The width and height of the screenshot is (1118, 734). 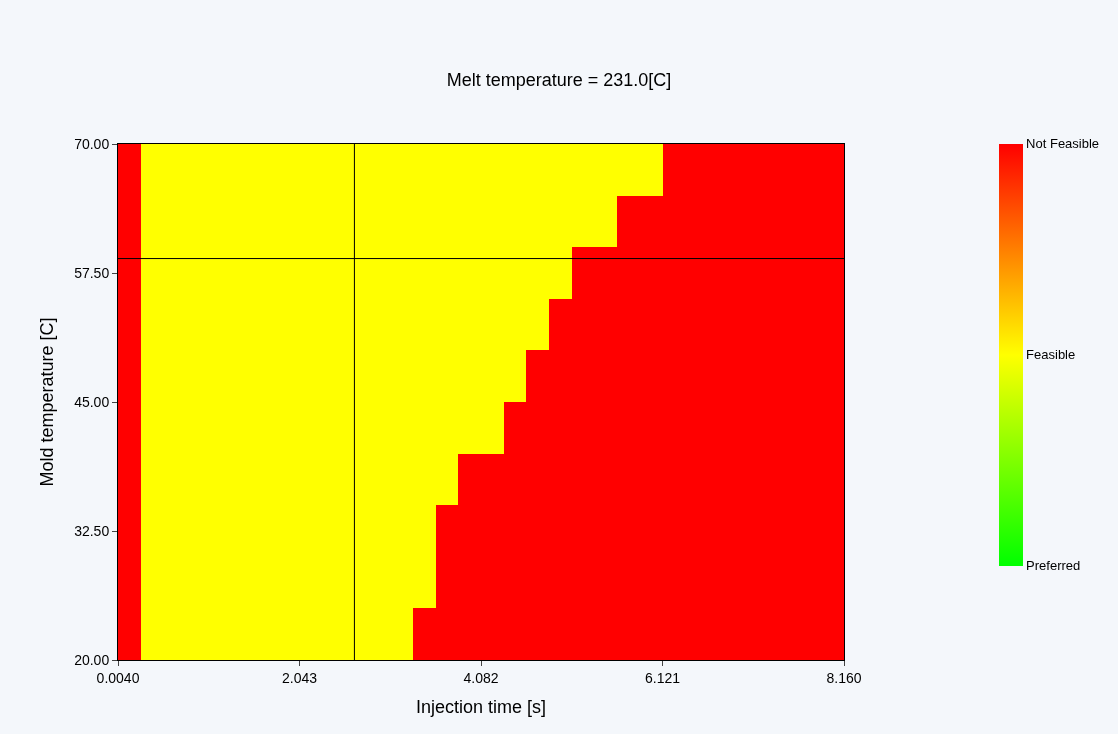 I want to click on y-tick-label: 32.50, so click(x=92, y=530).